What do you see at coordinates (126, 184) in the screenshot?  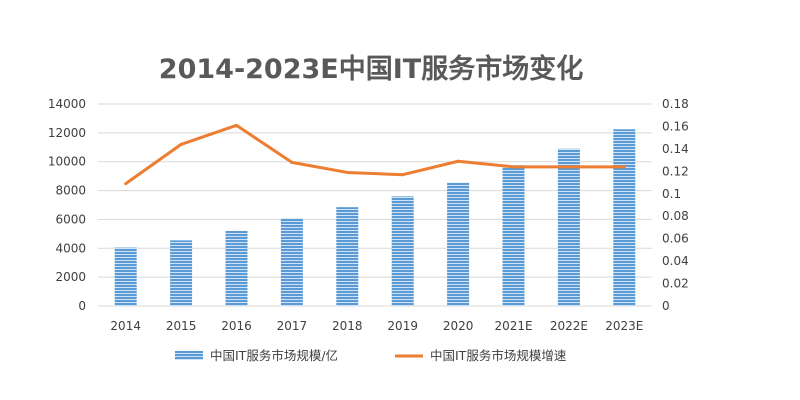 I see `growth-point-2014` at bounding box center [126, 184].